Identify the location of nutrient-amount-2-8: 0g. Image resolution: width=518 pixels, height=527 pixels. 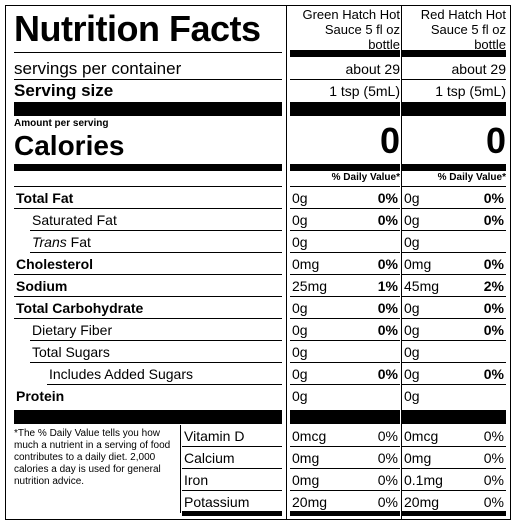
(412, 352).